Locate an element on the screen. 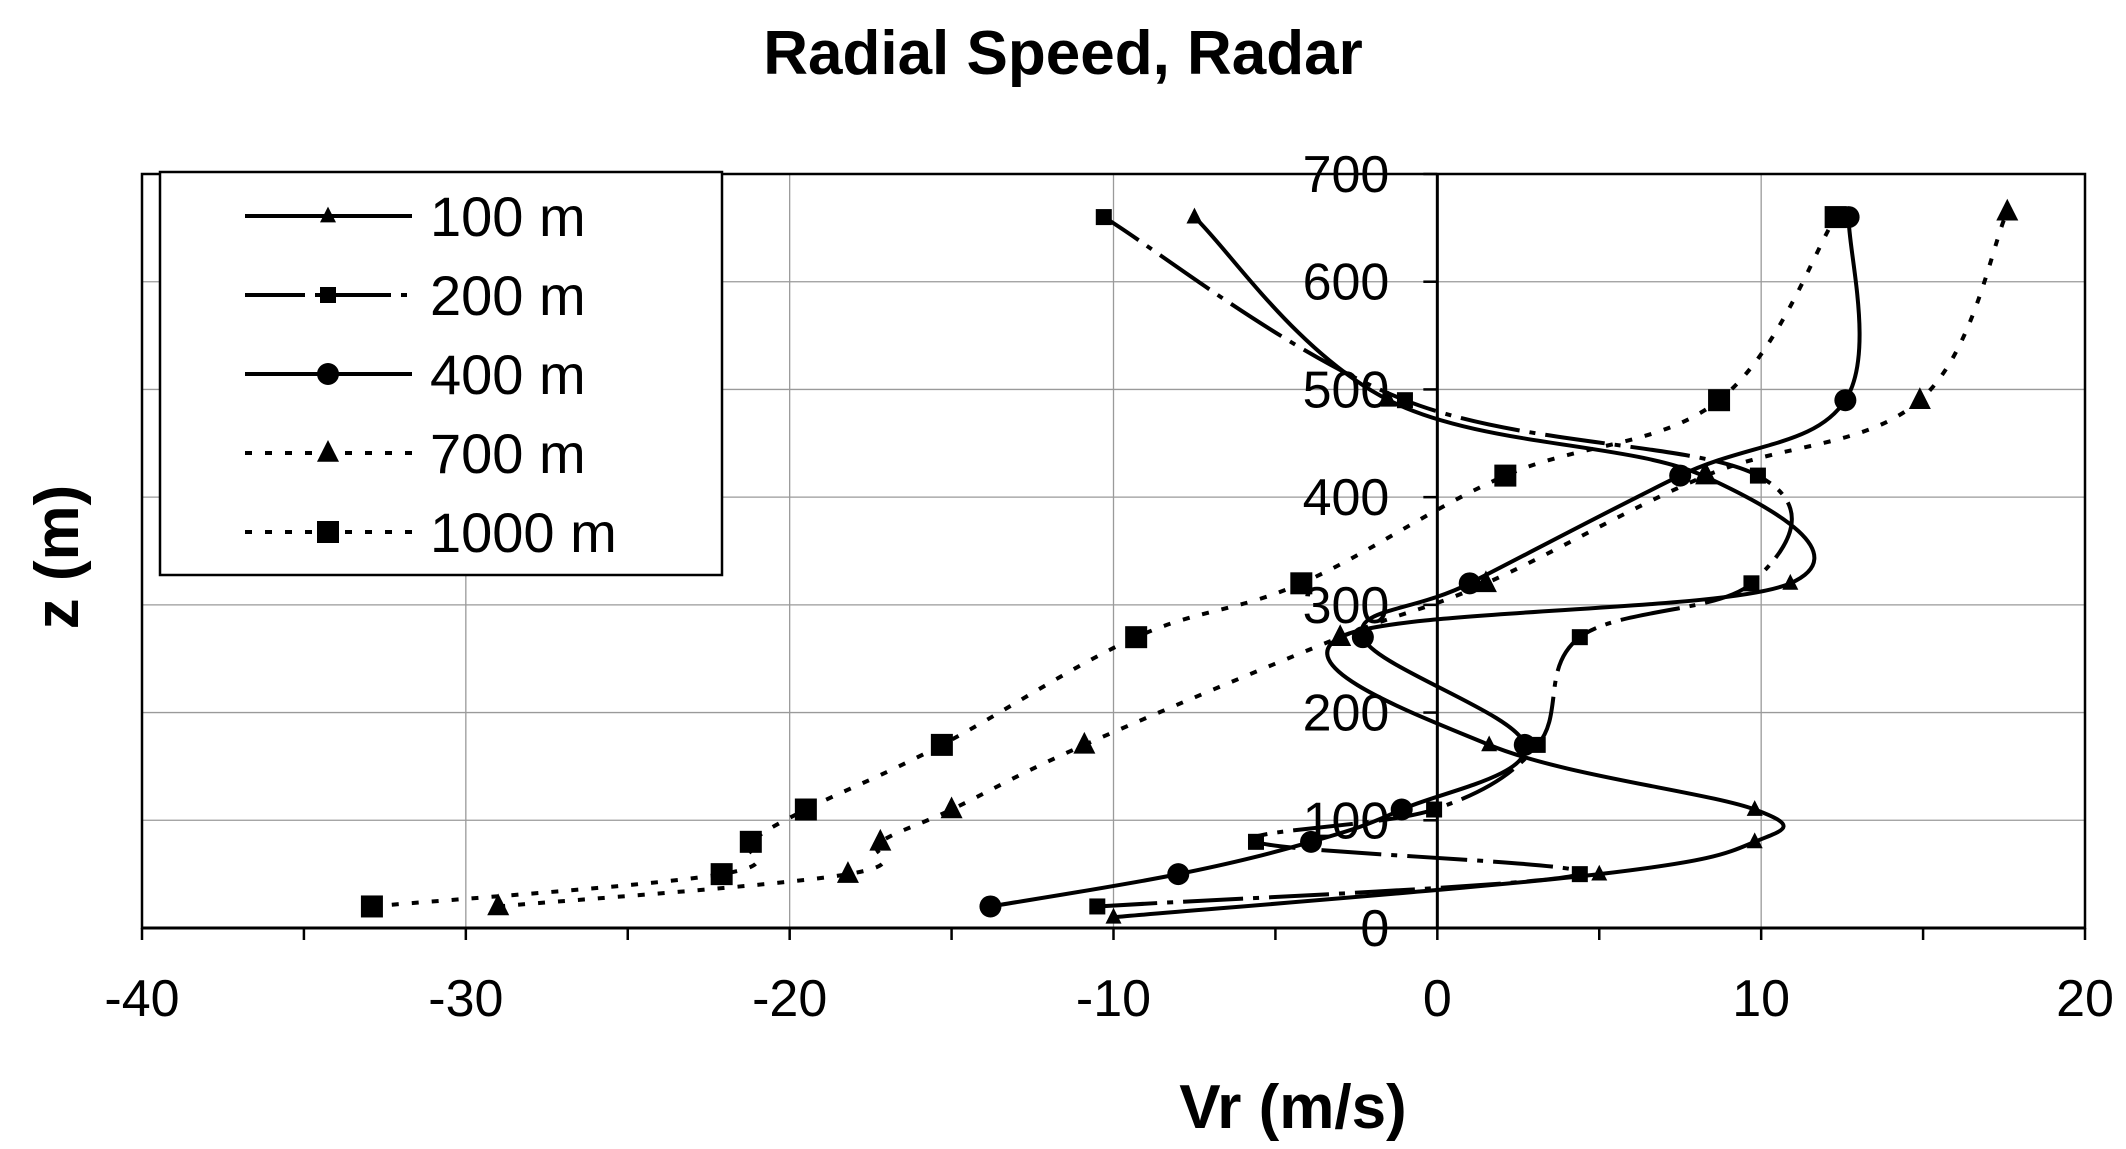 Image resolution: width=2126 pixels, height=1149 pixels. legend-label: 1000 m is located at coordinates (523, 532).